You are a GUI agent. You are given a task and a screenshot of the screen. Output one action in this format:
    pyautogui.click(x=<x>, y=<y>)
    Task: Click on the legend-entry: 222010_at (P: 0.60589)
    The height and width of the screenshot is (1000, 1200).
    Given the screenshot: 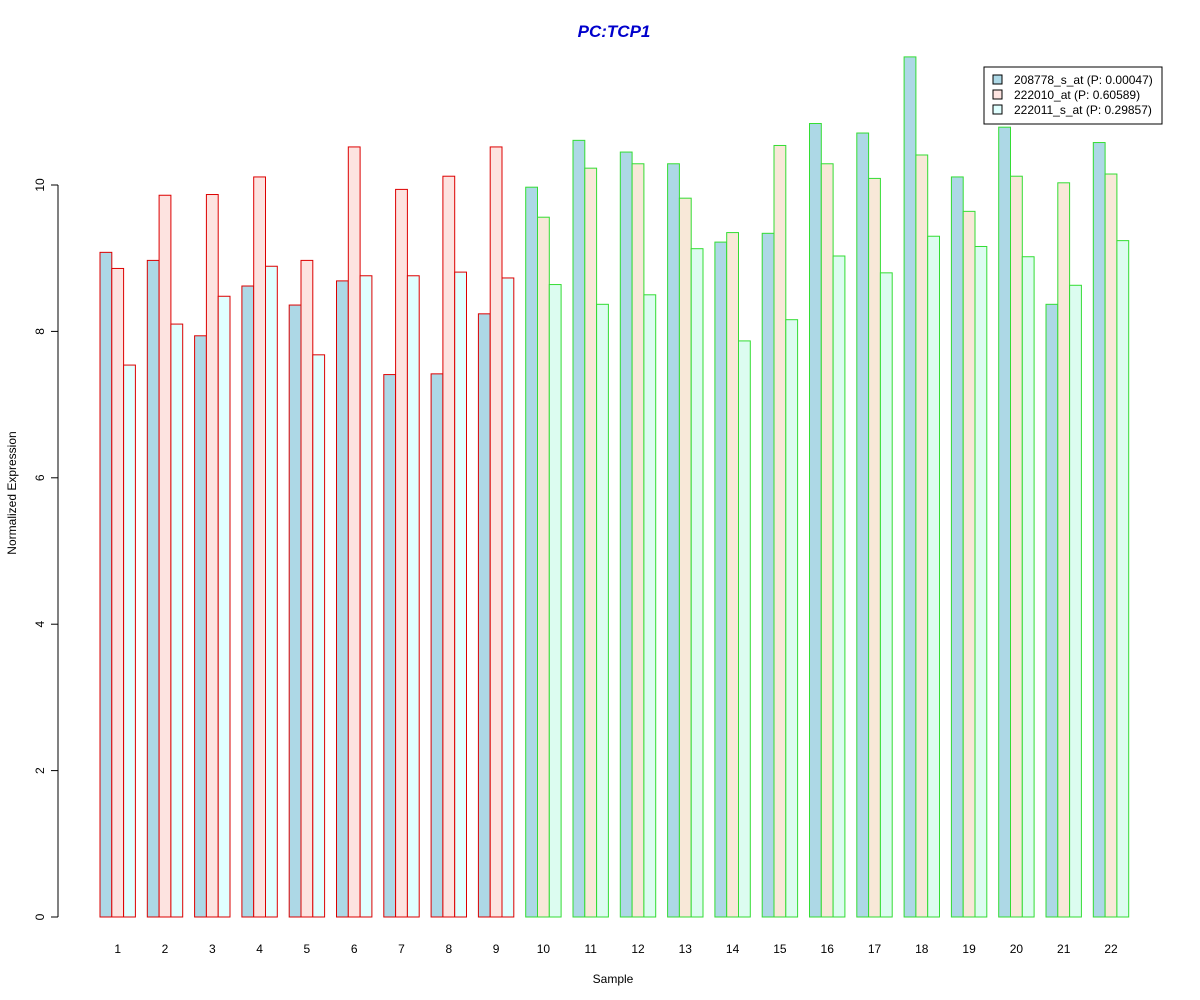 What is the action you would take?
    pyautogui.click(x=1077, y=95)
    